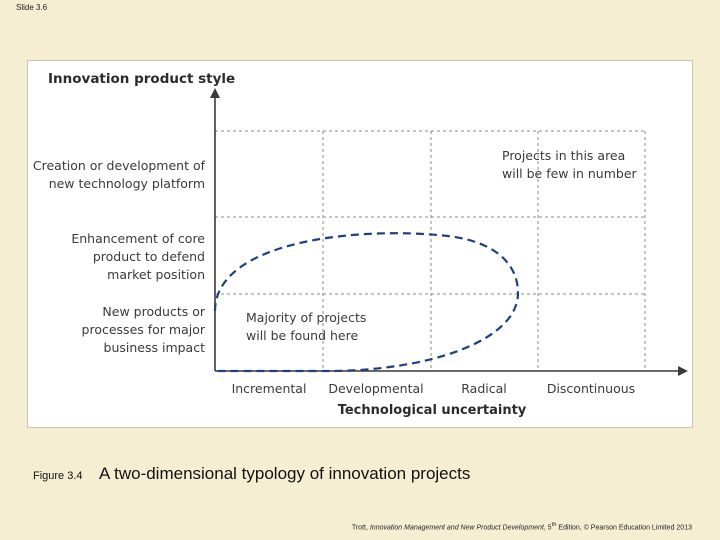 The width and height of the screenshot is (720, 540). Describe the element at coordinates (149, 256) in the screenshot. I see `y-level-label: product to defend` at that location.